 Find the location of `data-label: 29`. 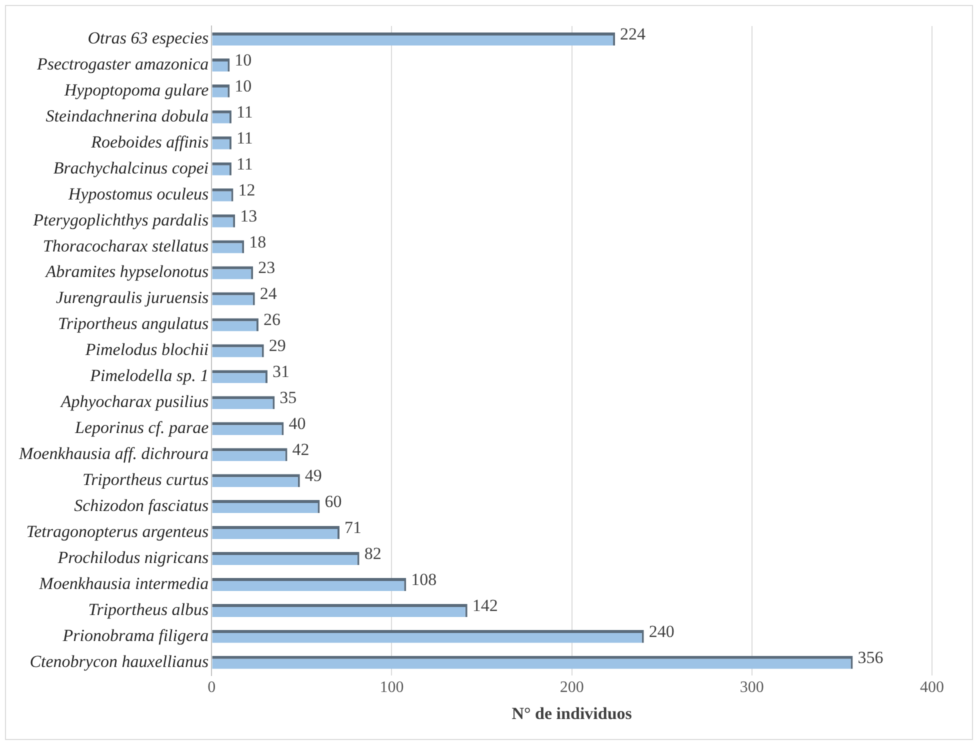

data-label: 29 is located at coordinates (277, 346).